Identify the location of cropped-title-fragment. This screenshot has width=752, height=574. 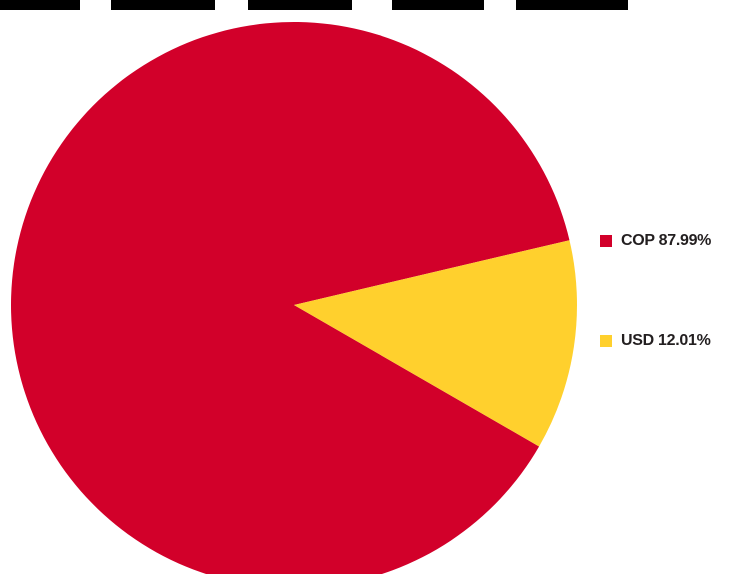
(376, 5).